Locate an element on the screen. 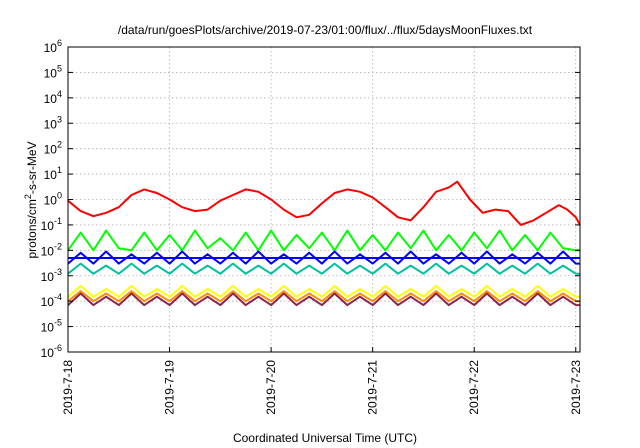 The image size is (640, 448). x-tick-label: 2019-7-20 is located at coordinates (271, 387).